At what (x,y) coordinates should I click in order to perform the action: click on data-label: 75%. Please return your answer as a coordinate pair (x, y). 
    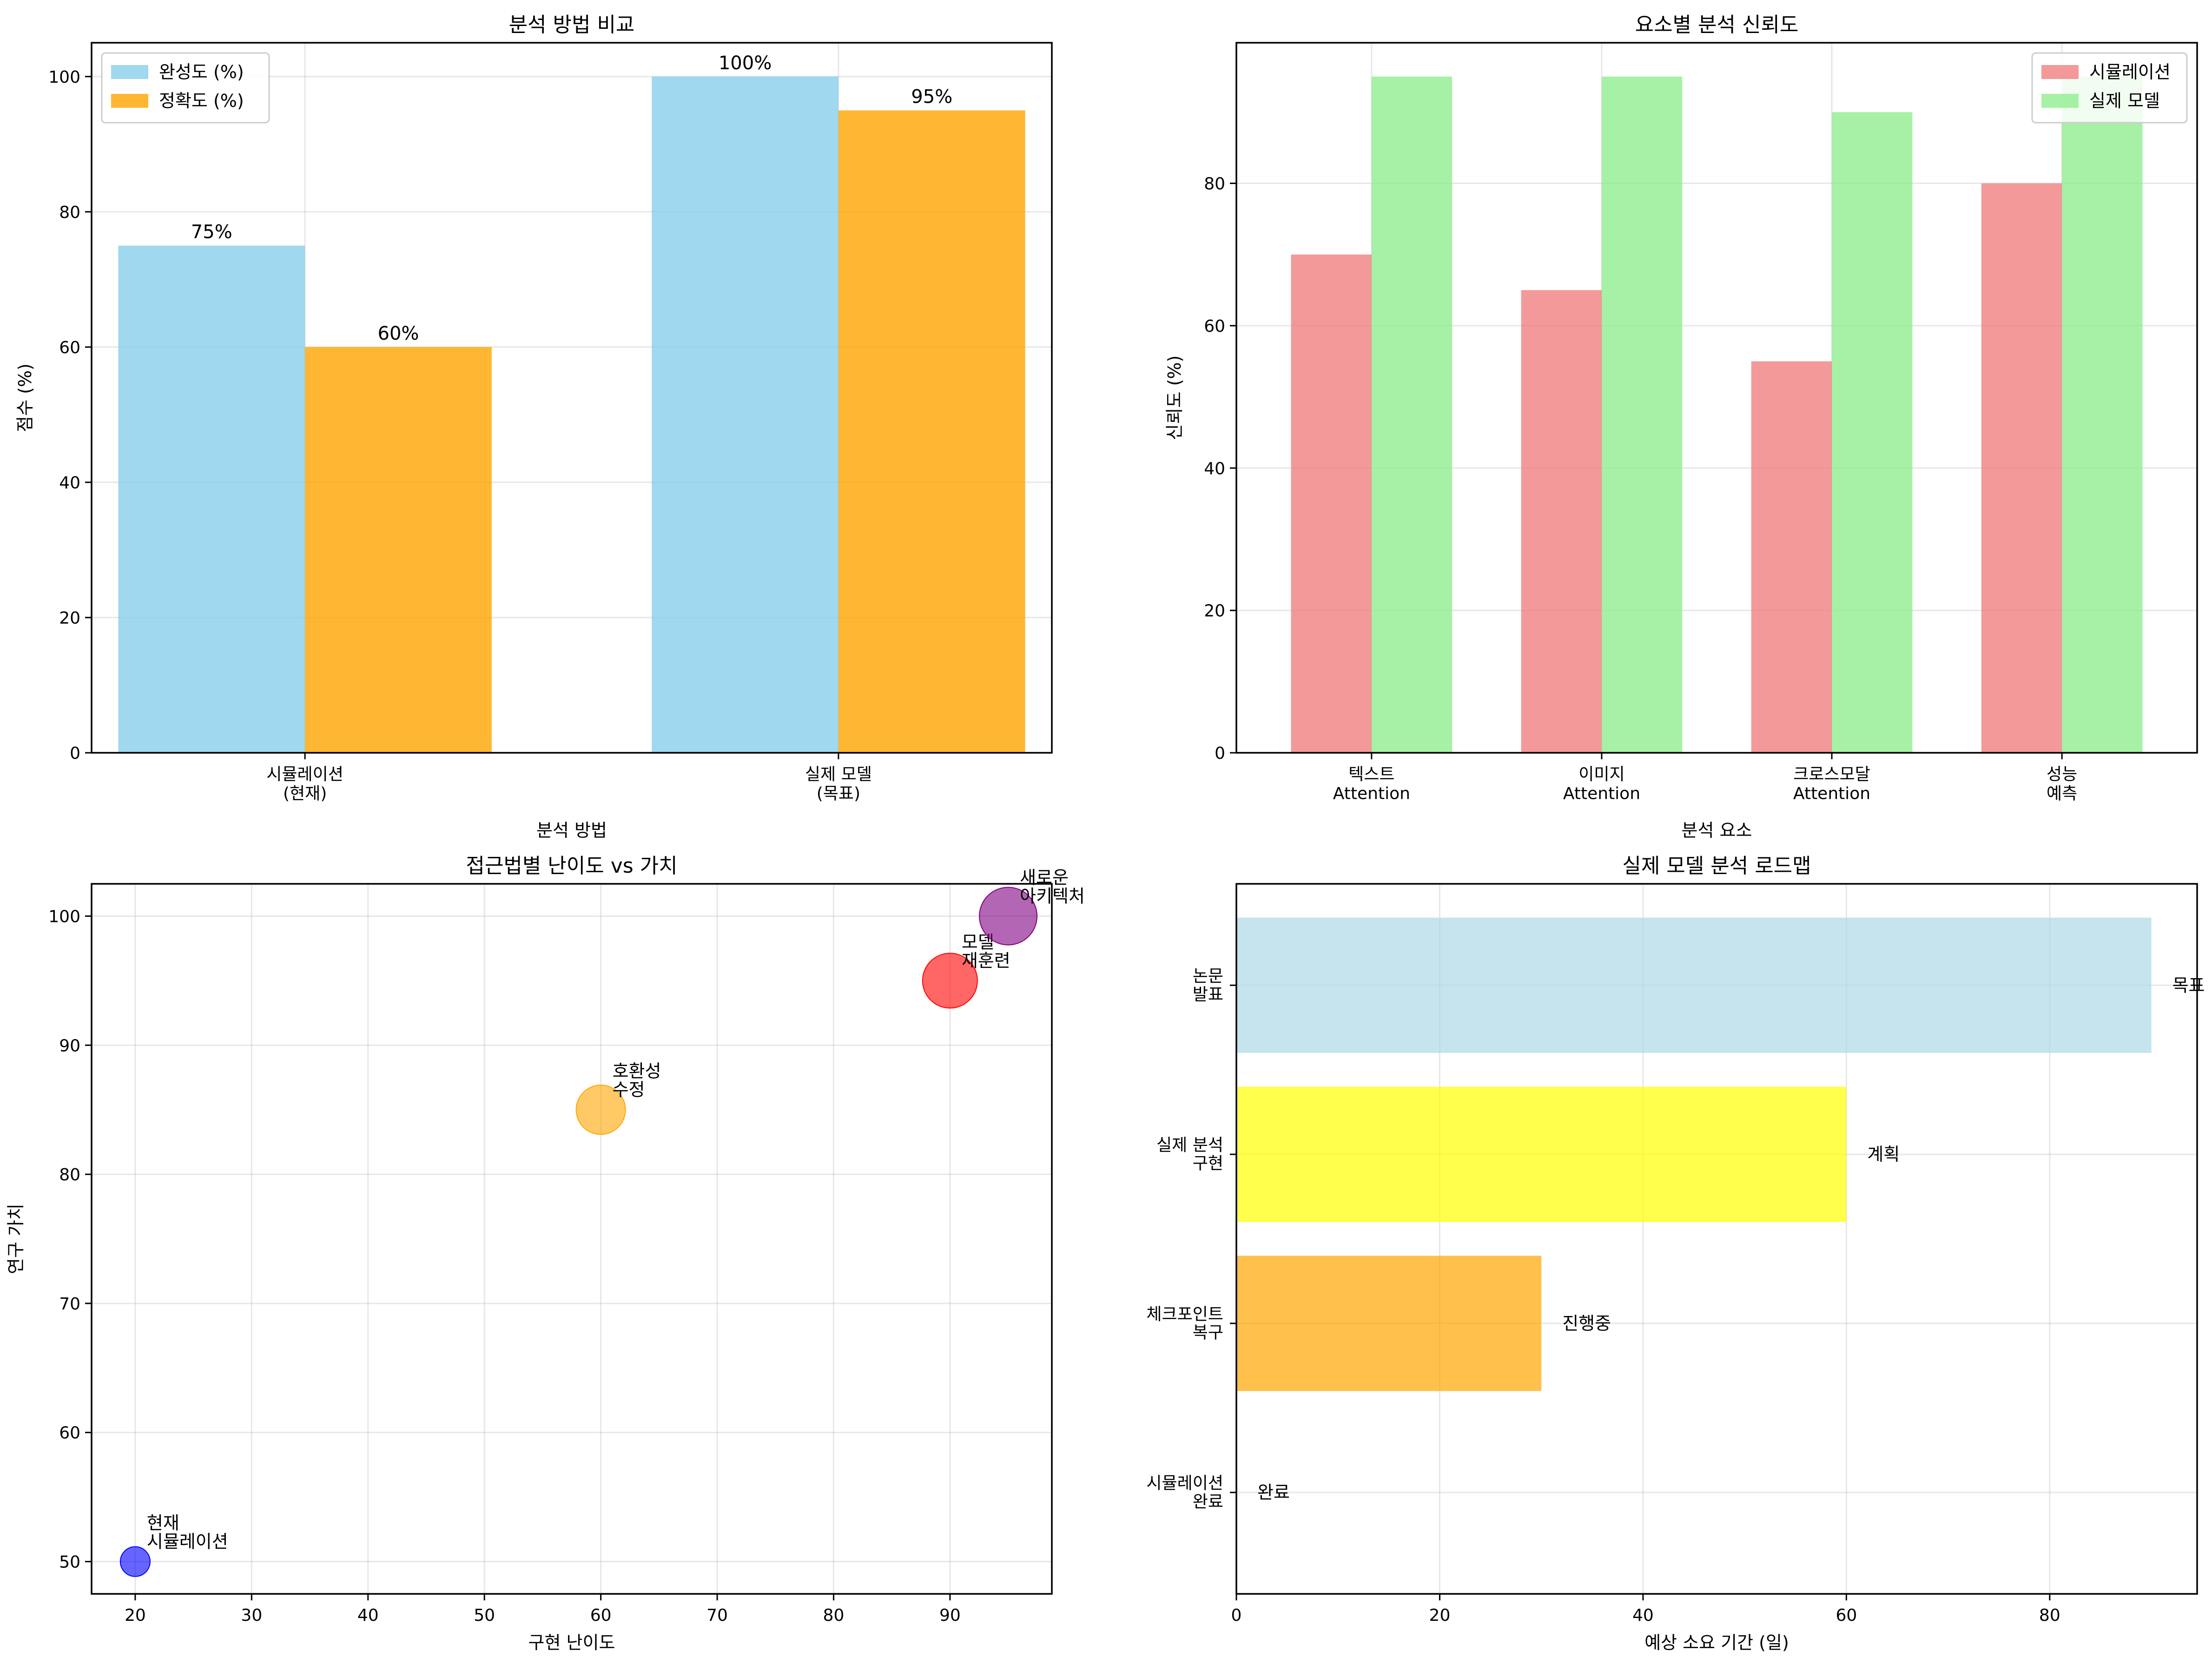
    Looking at the image, I should click on (211, 232).